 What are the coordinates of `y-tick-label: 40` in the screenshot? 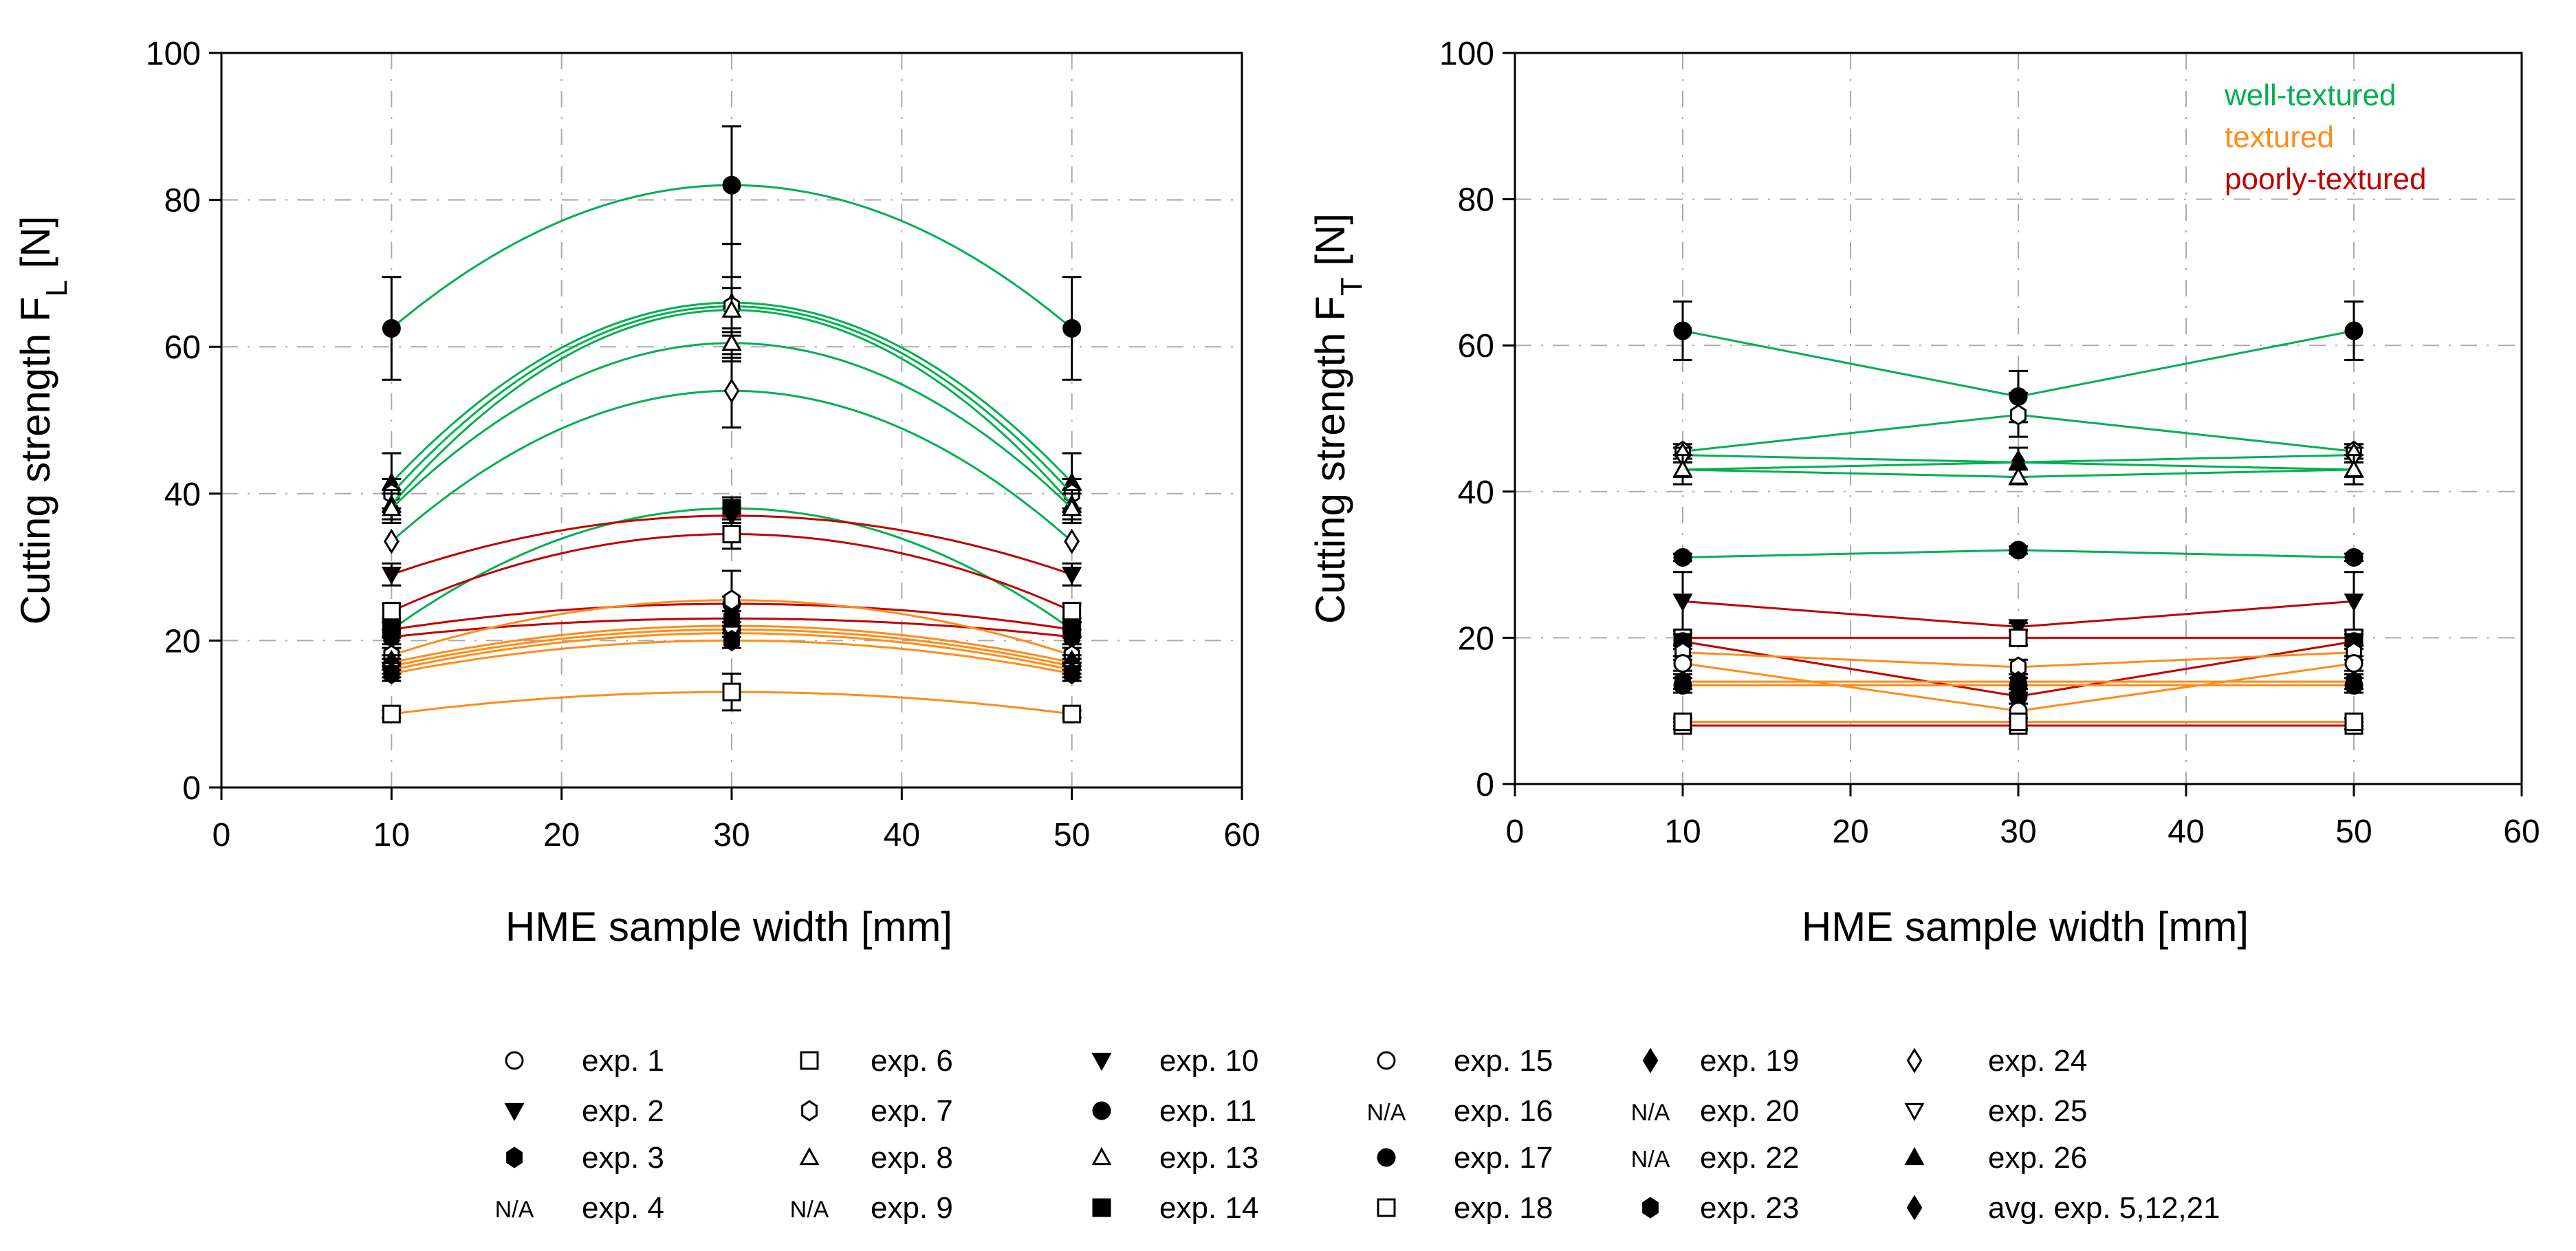 It's located at (1476, 493).